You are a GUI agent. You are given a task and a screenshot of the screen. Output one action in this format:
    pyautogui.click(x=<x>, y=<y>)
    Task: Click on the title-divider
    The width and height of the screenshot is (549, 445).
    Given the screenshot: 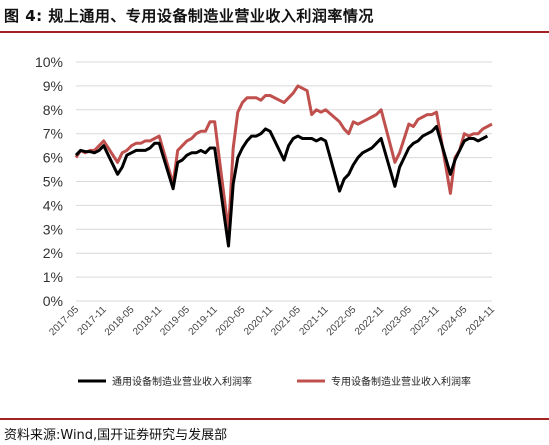 What is the action you would take?
    pyautogui.click(x=274, y=32)
    